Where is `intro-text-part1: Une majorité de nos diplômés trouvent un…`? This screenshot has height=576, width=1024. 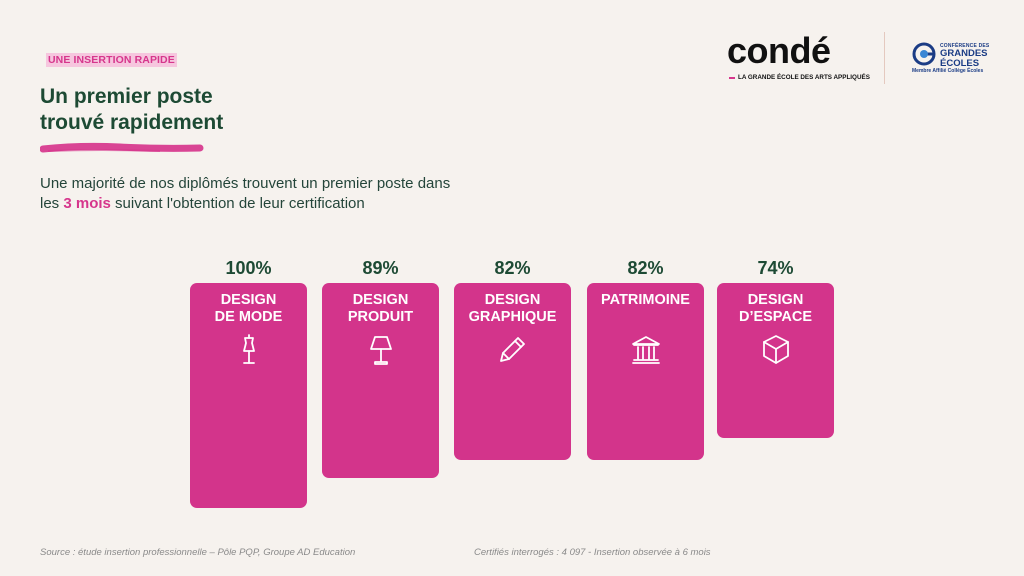 intro-text-part1: Une majorité de nos diplômés trouvent un… is located at coordinates (245, 193).